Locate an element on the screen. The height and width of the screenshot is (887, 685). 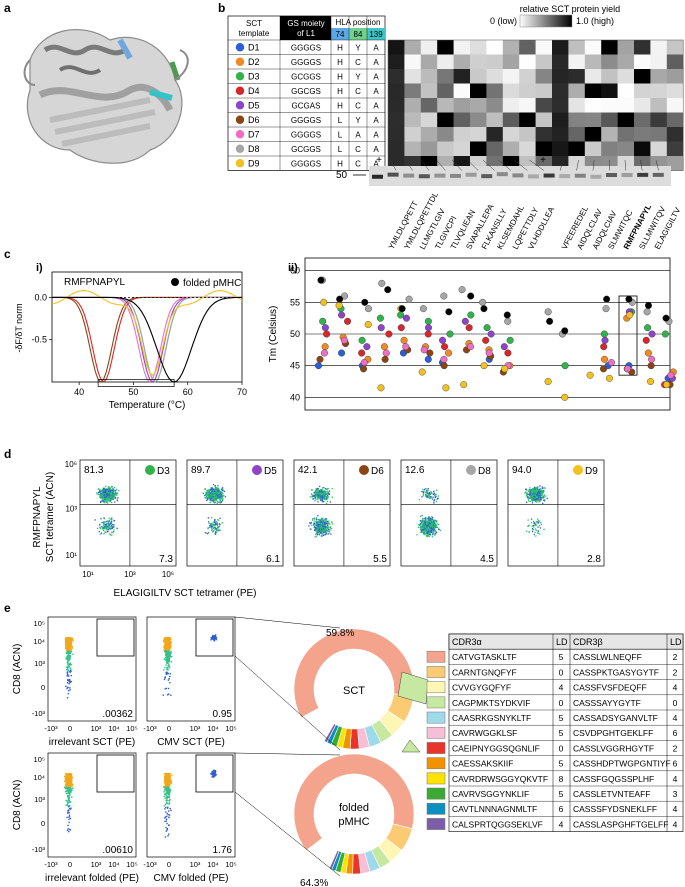
lower-right-percent: 2.8 is located at coordinates (594, 559).